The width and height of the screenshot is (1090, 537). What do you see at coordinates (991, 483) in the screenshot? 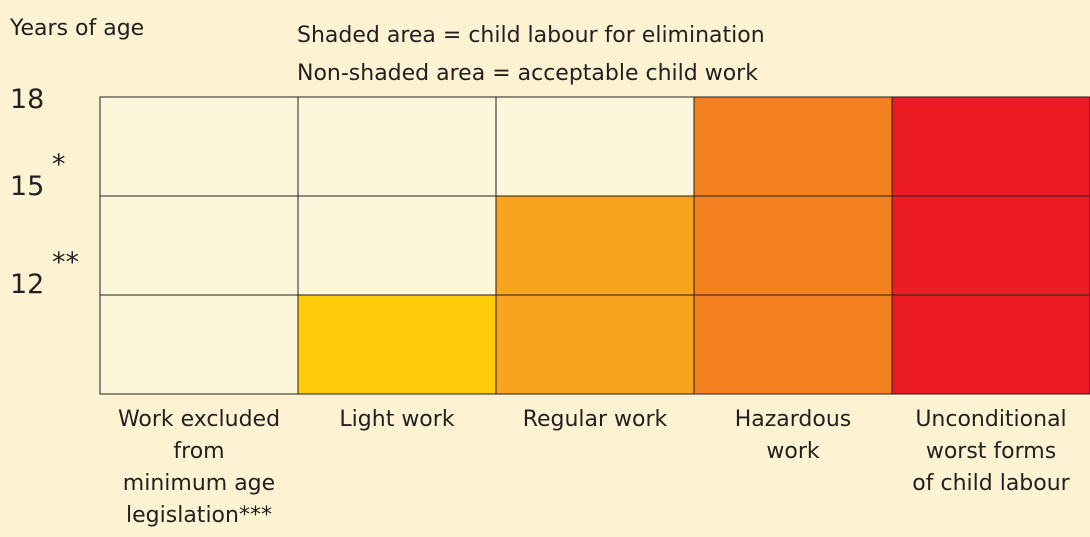
I see `column-label: of child labour` at bounding box center [991, 483].